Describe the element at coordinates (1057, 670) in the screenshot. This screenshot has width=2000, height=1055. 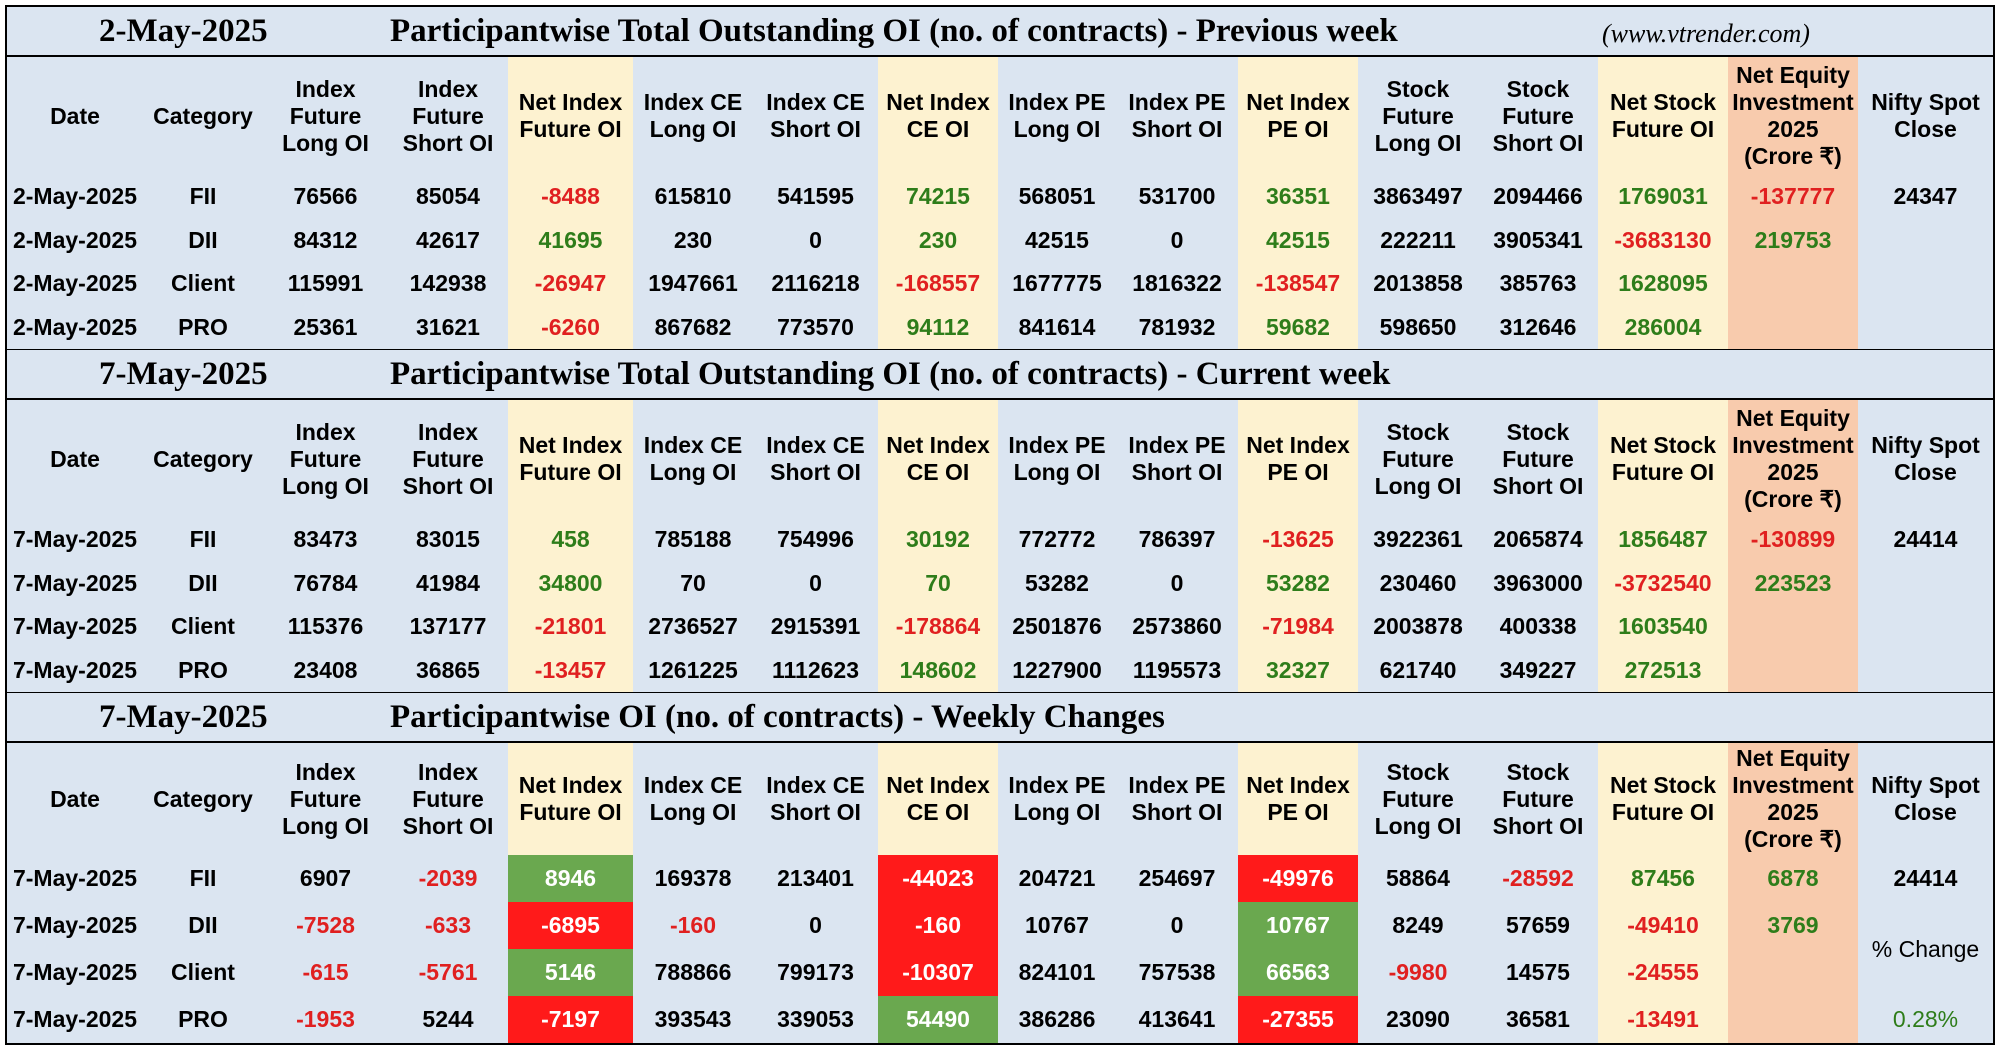
I see `index-pe-long-oi: 1227900` at that location.